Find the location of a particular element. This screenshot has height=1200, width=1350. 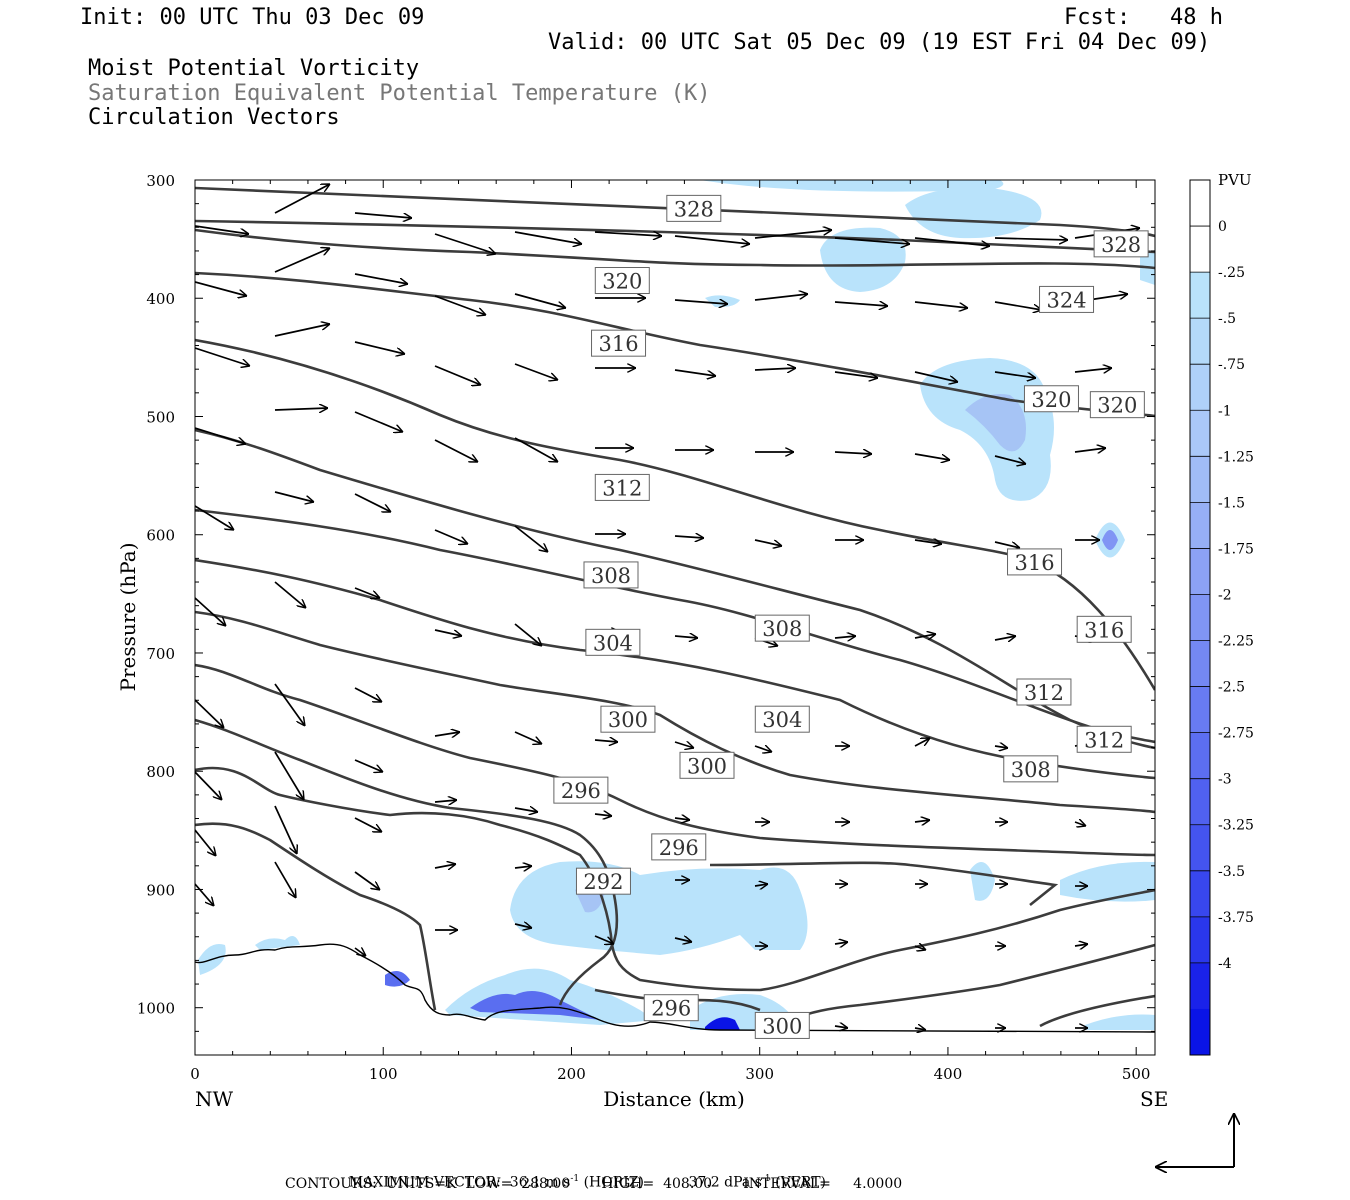

contour-label: 320 is located at coordinates (1117, 405).